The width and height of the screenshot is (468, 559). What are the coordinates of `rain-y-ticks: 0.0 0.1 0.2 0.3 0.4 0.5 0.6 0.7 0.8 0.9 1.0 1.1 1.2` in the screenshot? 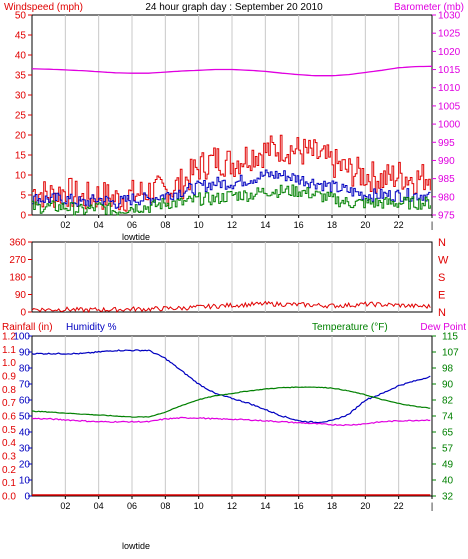 It's located at (9, 417).